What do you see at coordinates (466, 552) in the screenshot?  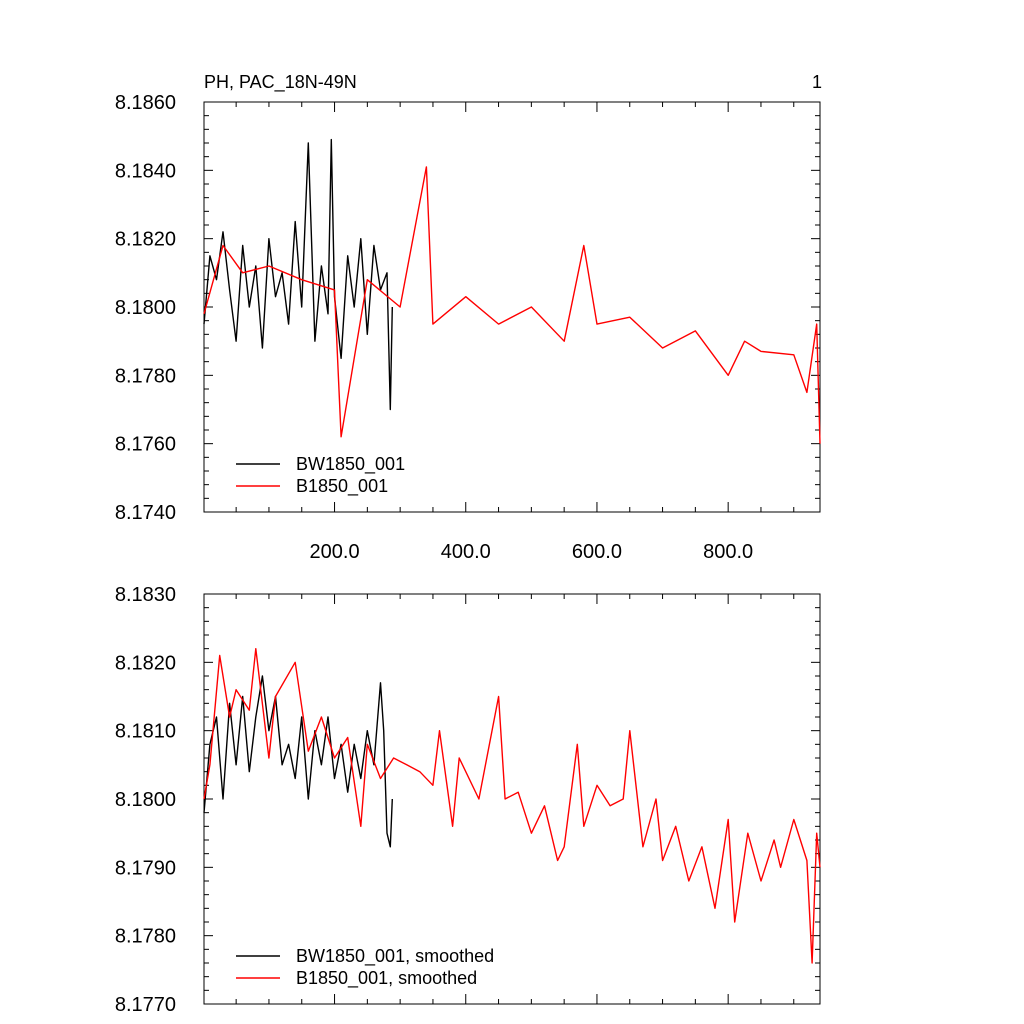 I see `top-x-tick-label: 400.0` at bounding box center [466, 552].